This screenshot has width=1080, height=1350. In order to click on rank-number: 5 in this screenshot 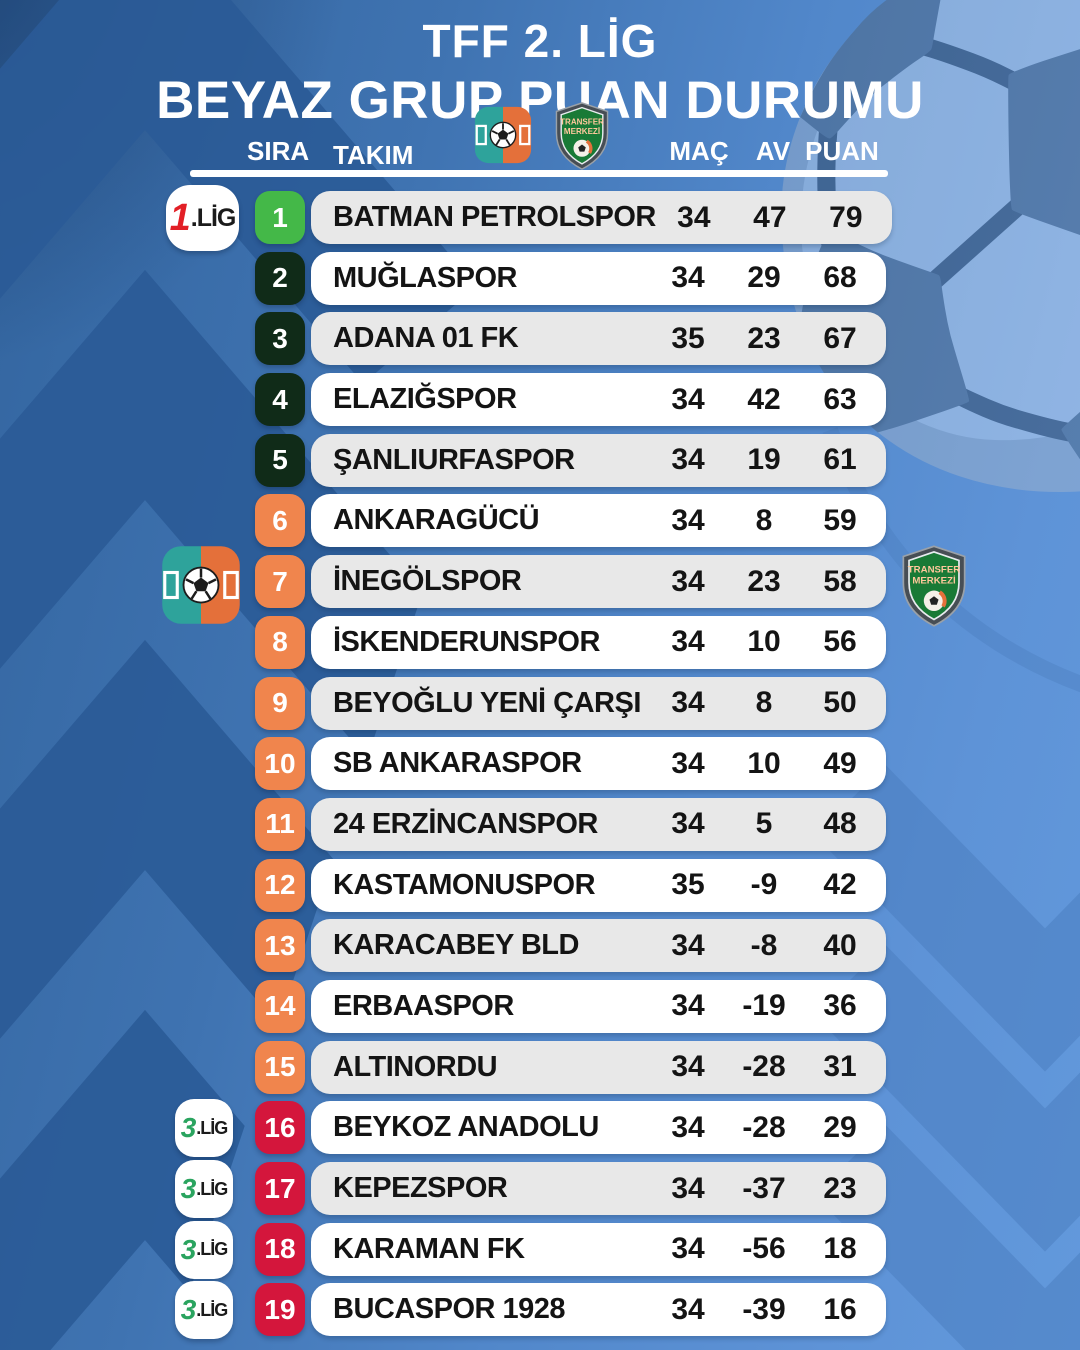, I will do `click(280, 460)`.